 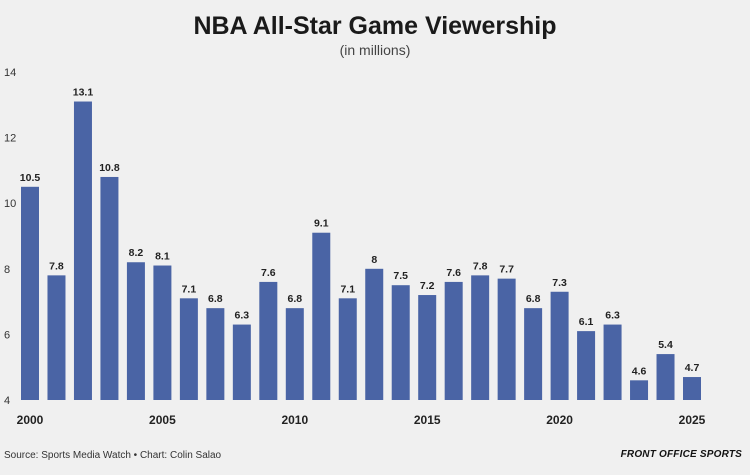 What do you see at coordinates (10, 204) in the screenshot?
I see `y-tick-label: 10` at bounding box center [10, 204].